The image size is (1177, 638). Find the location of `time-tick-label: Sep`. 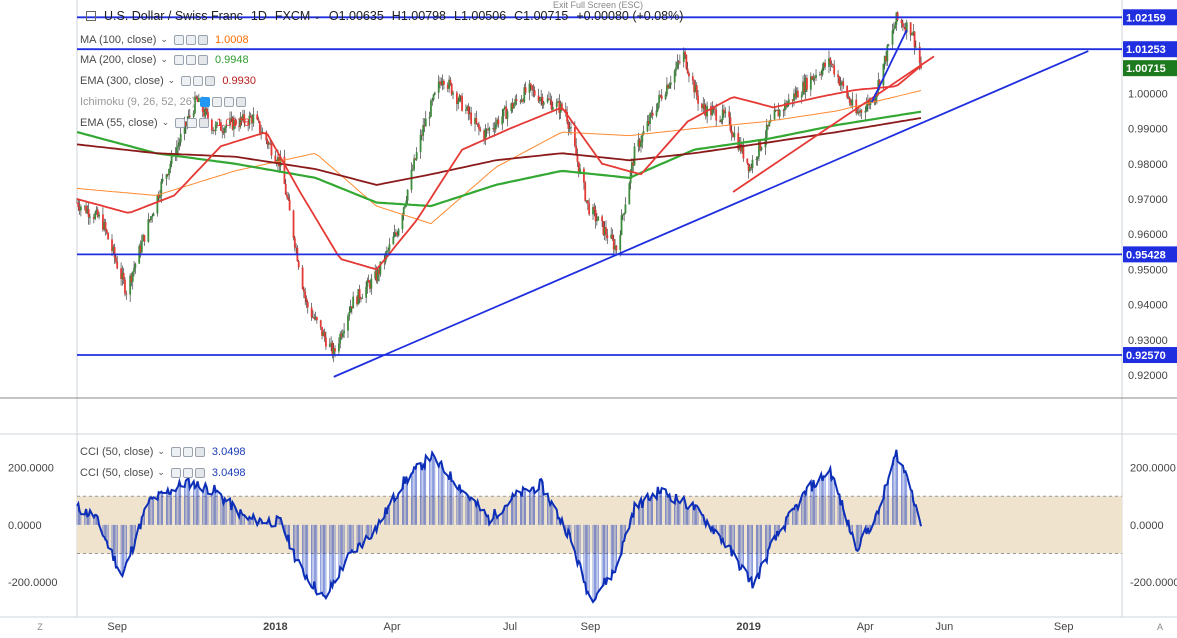

time-tick-label: Sep is located at coordinates (591, 627).